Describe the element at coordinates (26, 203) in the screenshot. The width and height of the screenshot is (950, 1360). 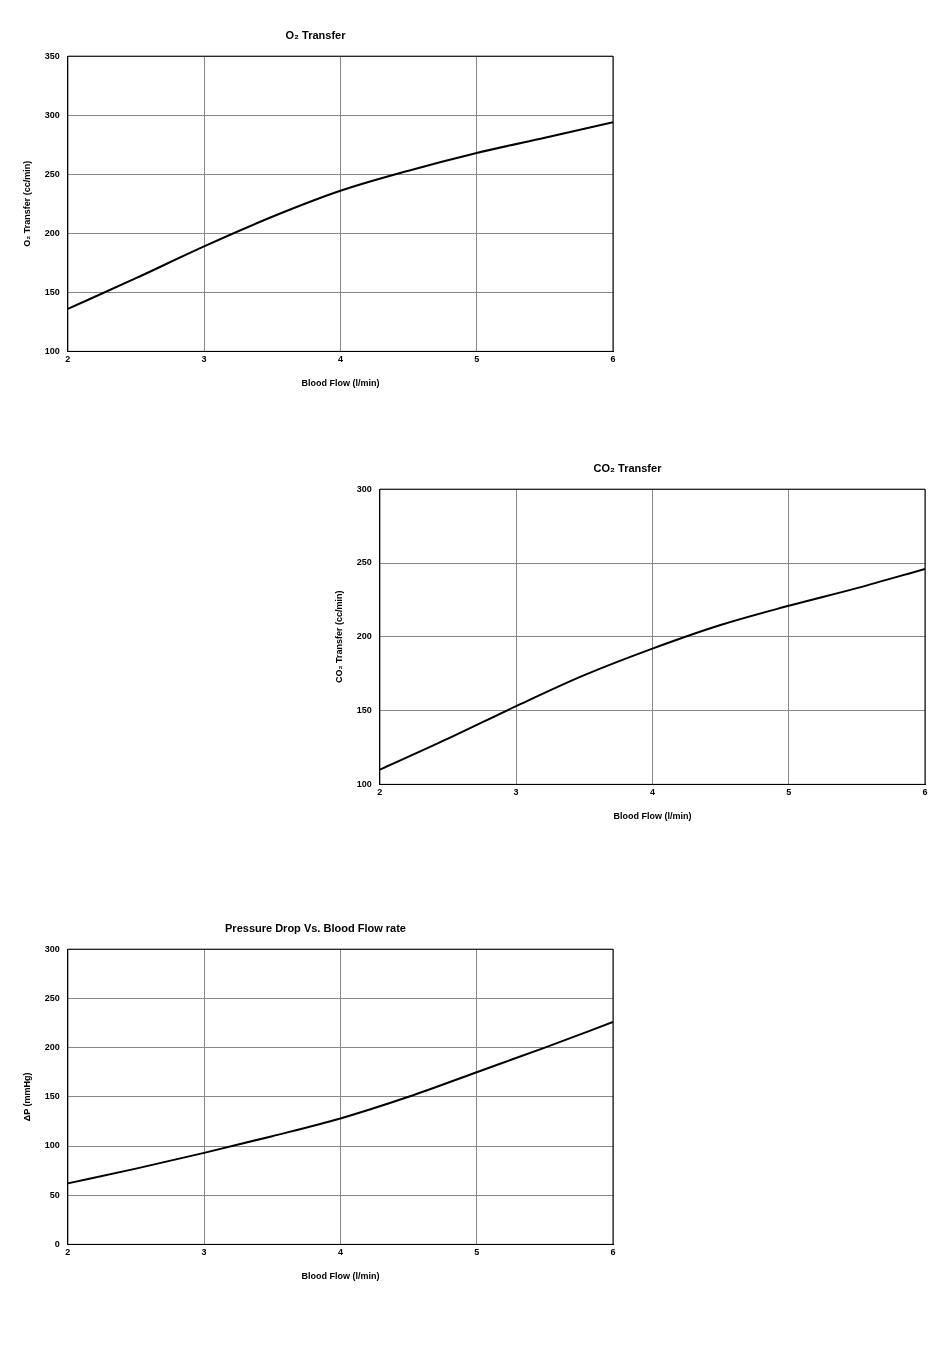
I see `y-axis-title: O₂ Transfer (cc/min)` at that location.